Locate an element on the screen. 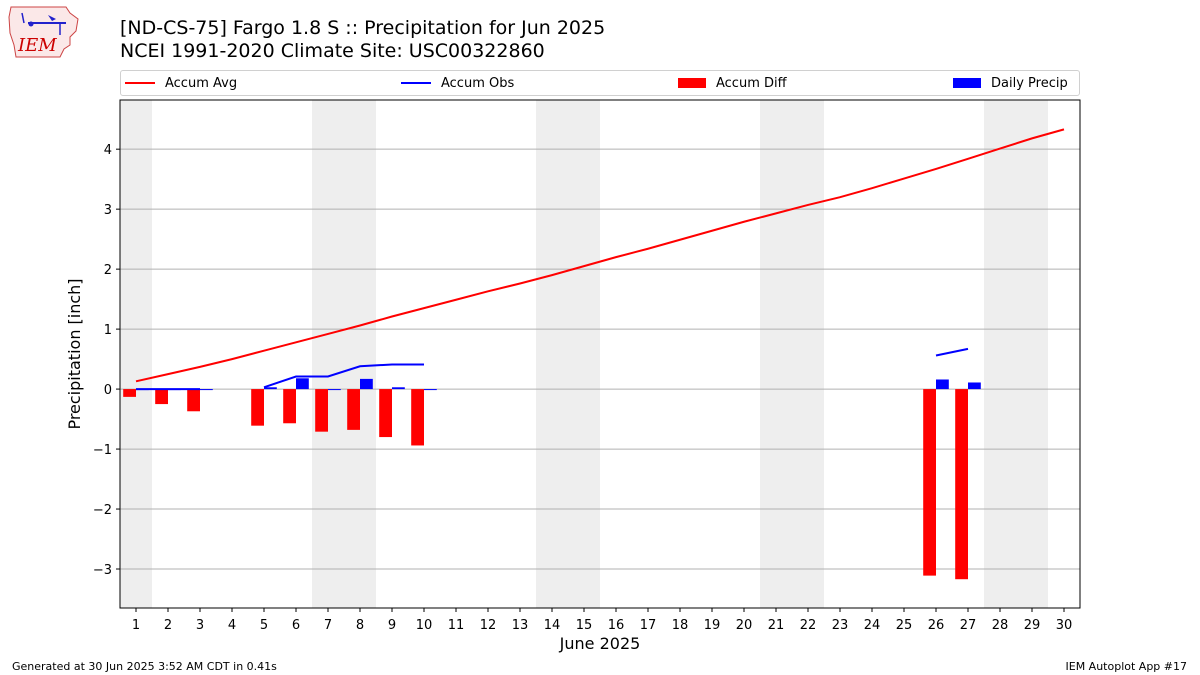 This screenshot has width=1200, height=675. legend-label-accum-diff: Accum Diff is located at coordinates (751, 83).